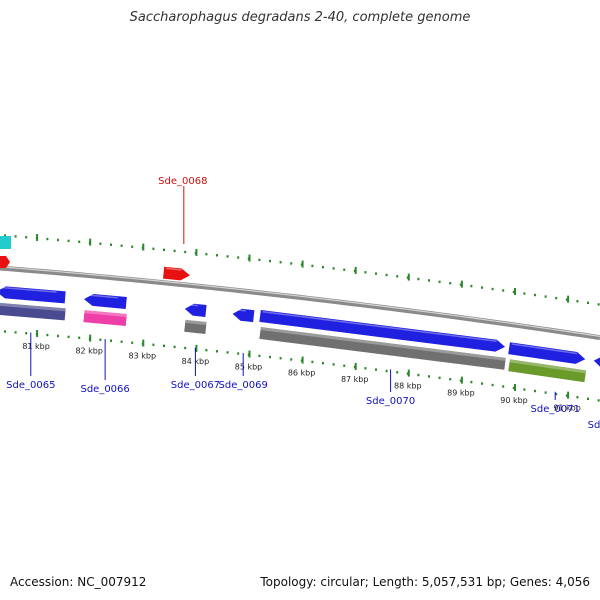 The height and width of the screenshot is (600, 600). I want to click on gene-arrow-sde_0068-shine, so click(173, 269).